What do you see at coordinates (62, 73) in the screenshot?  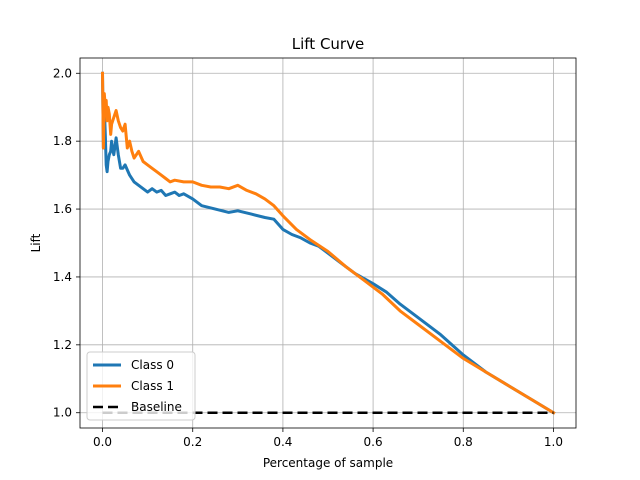 I see `y-tick-label-5: 2.0` at bounding box center [62, 73].